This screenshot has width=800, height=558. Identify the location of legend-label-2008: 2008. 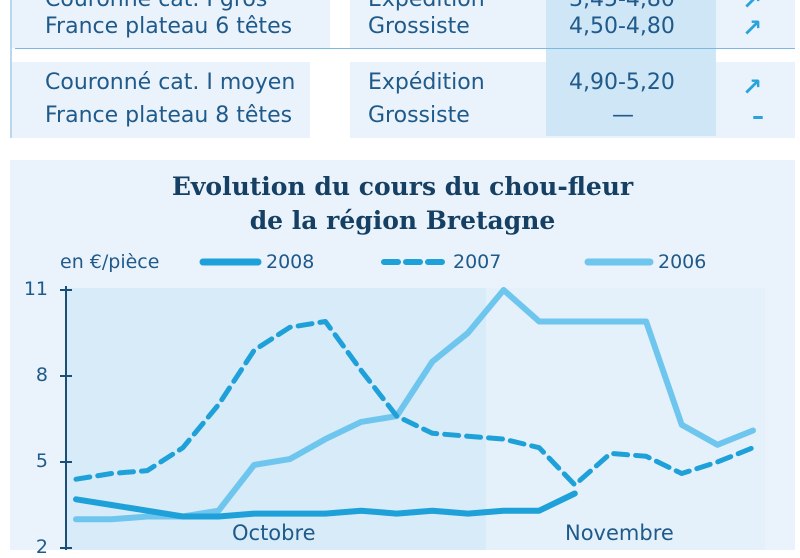
(290, 262).